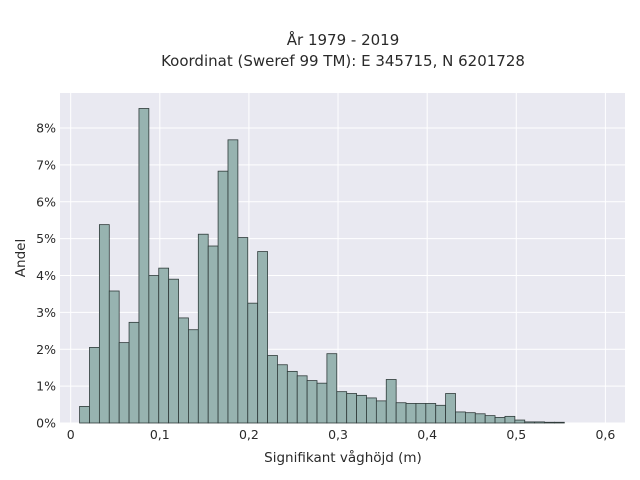 The width and height of the screenshot is (640, 480). Describe the element at coordinates (46, 386) in the screenshot. I see `y-tick-label: 1%` at that location.